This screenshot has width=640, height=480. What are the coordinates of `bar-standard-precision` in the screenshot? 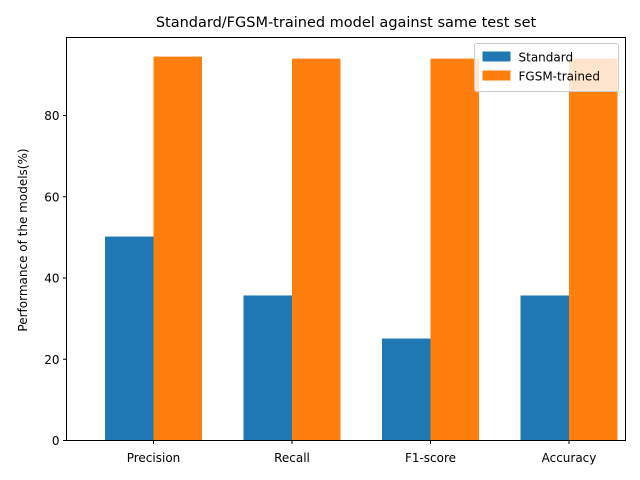 It's located at (129, 338).